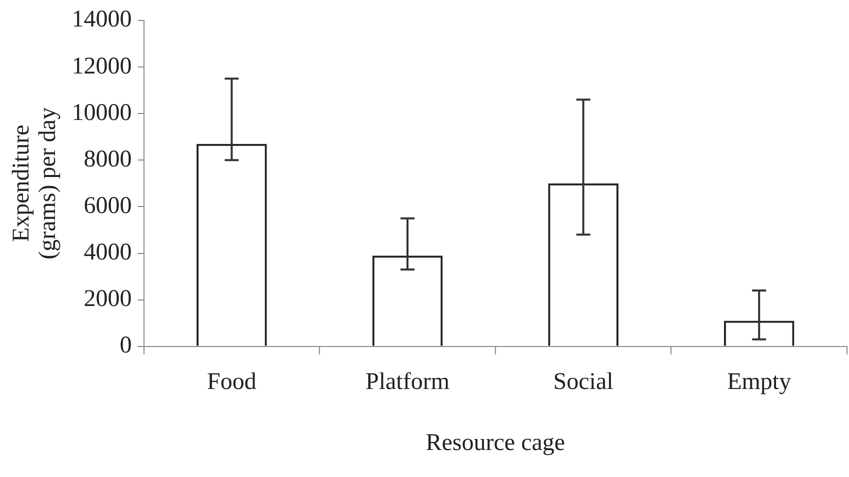  Describe the element at coordinates (108, 253) in the screenshot. I see `y-tick-label: 4000` at that location.